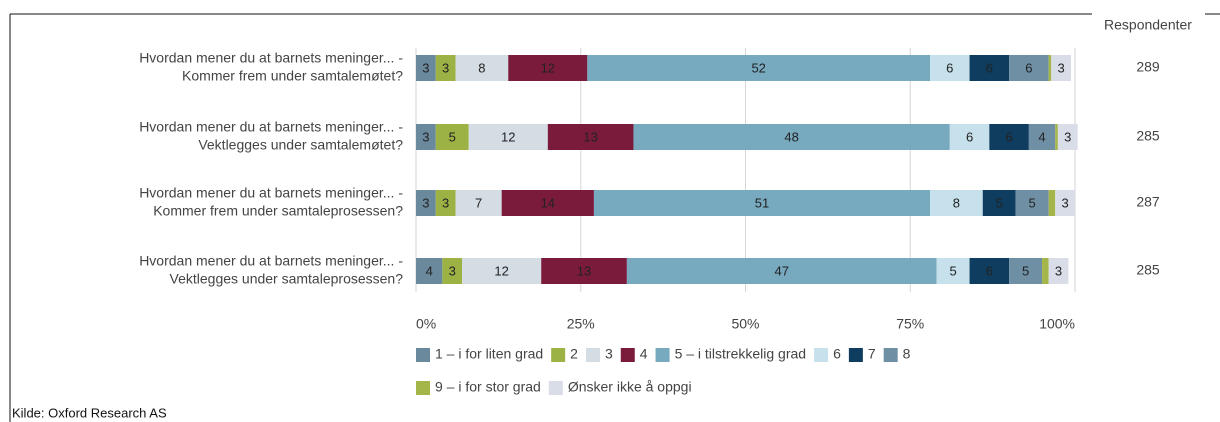  I want to click on x-tick-label: 25%, so click(581, 324).